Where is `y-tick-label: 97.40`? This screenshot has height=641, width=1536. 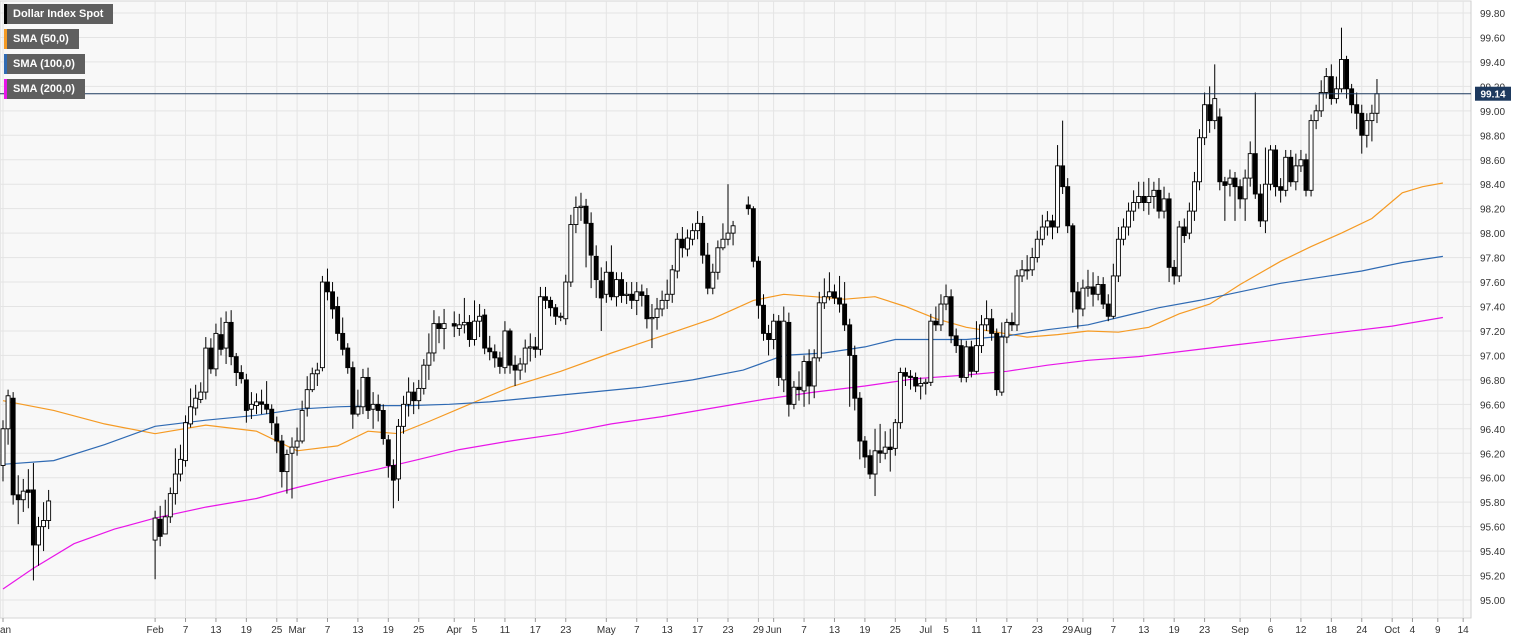
y-tick-label: 97.40 is located at coordinates (1492, 308).